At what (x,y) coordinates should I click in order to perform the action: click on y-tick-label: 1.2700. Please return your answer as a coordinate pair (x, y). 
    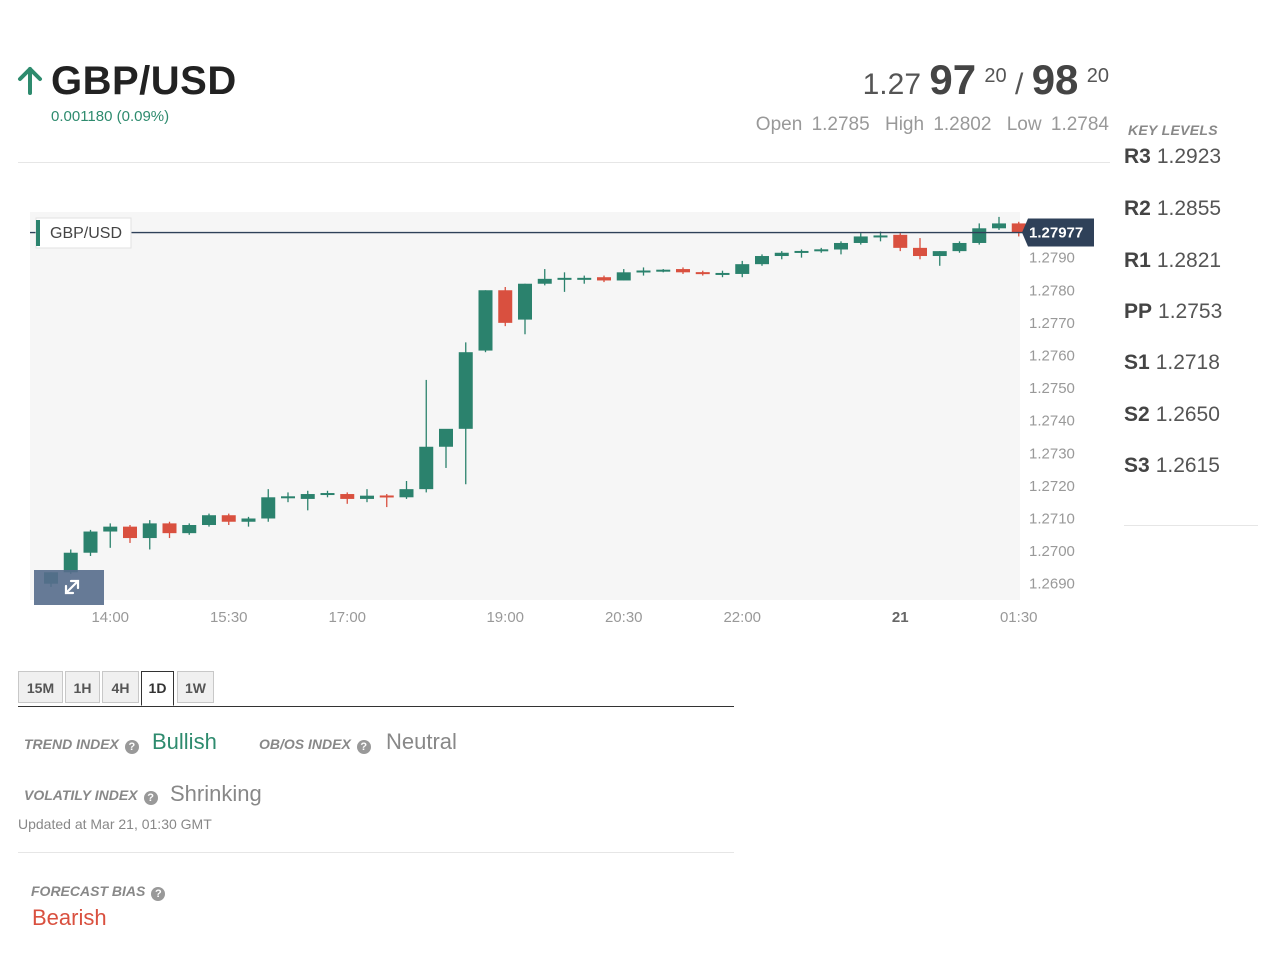
    Looking at the image, I should click on (1052, 551).